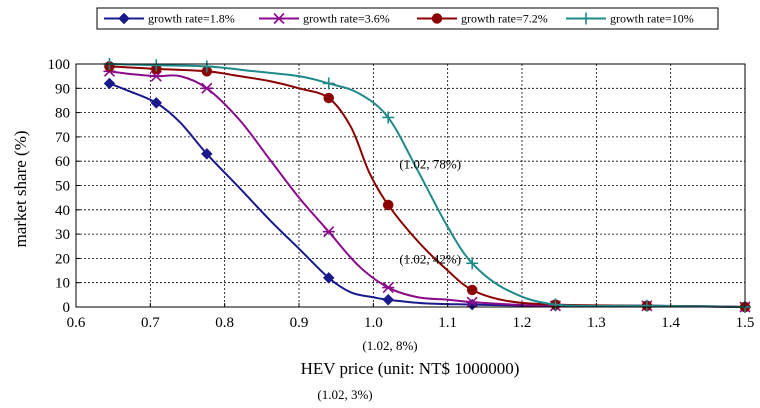 This screenshot has width=760, height=408. I want to click on y-tick-label-30: 30, so click(62, 235).